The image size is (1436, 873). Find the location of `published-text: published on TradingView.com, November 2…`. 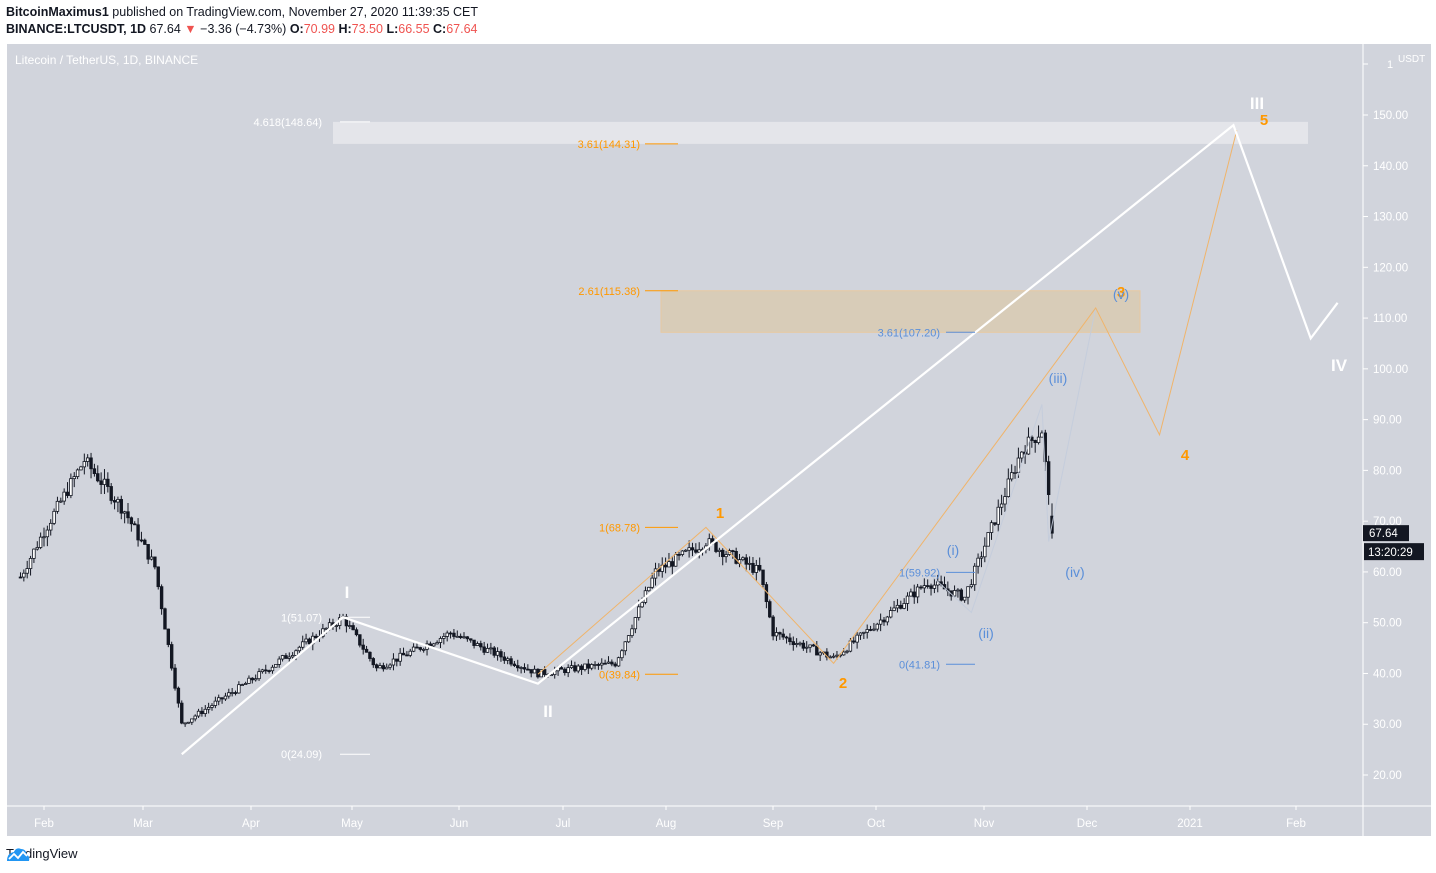

published-text: published on TradingView.com, November 2… is located at coordinates (295, 12).